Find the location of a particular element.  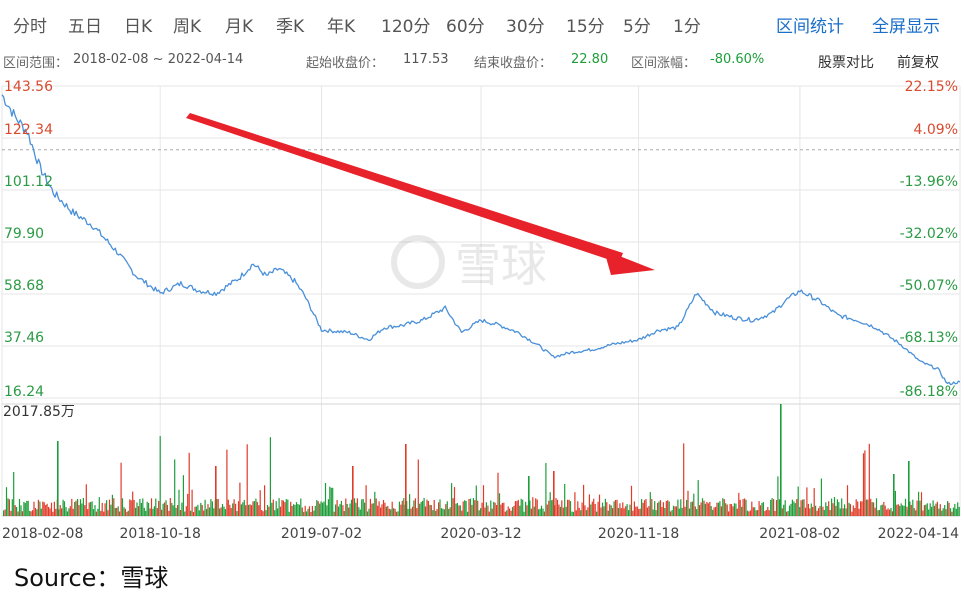

watermark-text: 雪球 is located at coordinates (501, 265).